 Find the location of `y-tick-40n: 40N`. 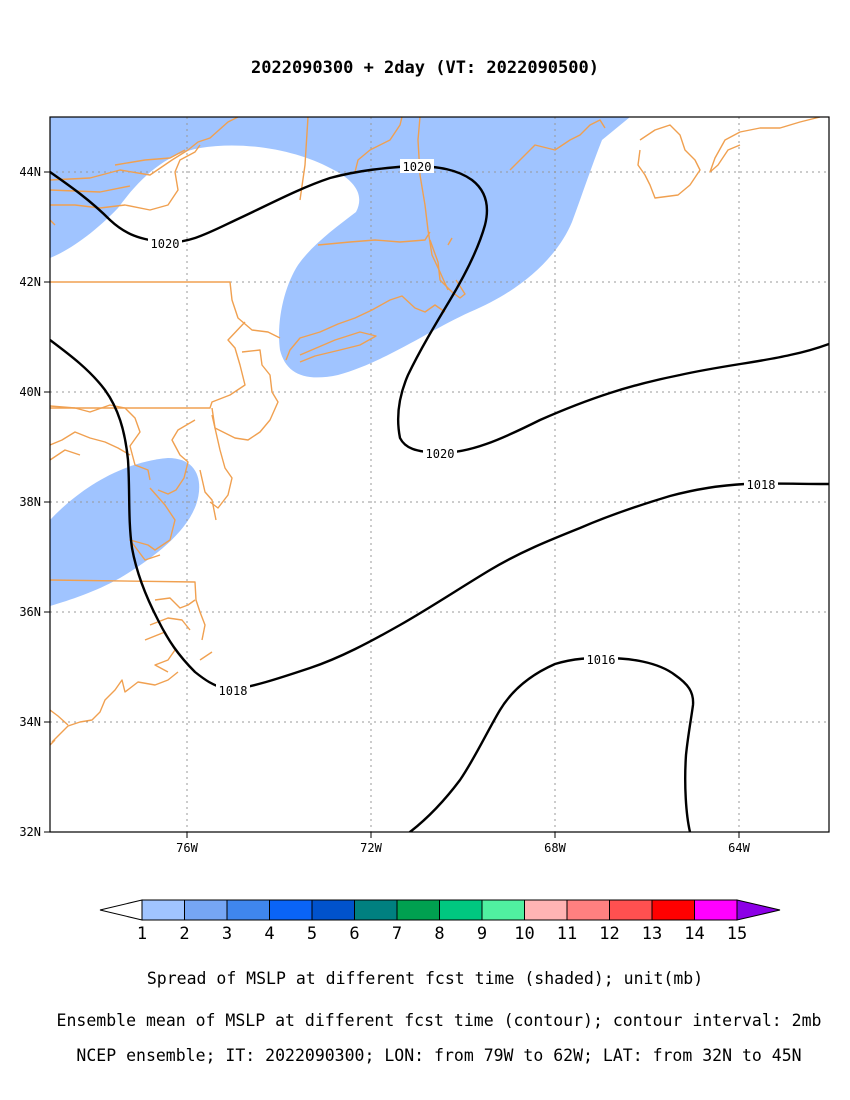

y-tick-40n: 40N is located at coordinates (30, 392).